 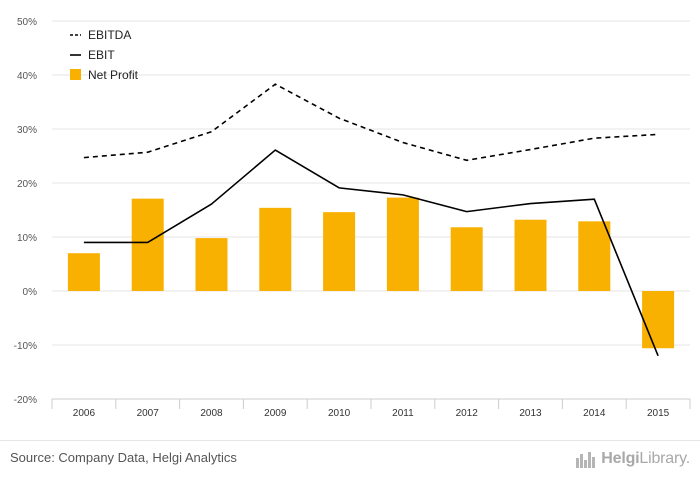 What do you see at coordinates (109, 35) in the screenshot?
I see `legend-label: EBITDA` at bounding box center [109, 35].